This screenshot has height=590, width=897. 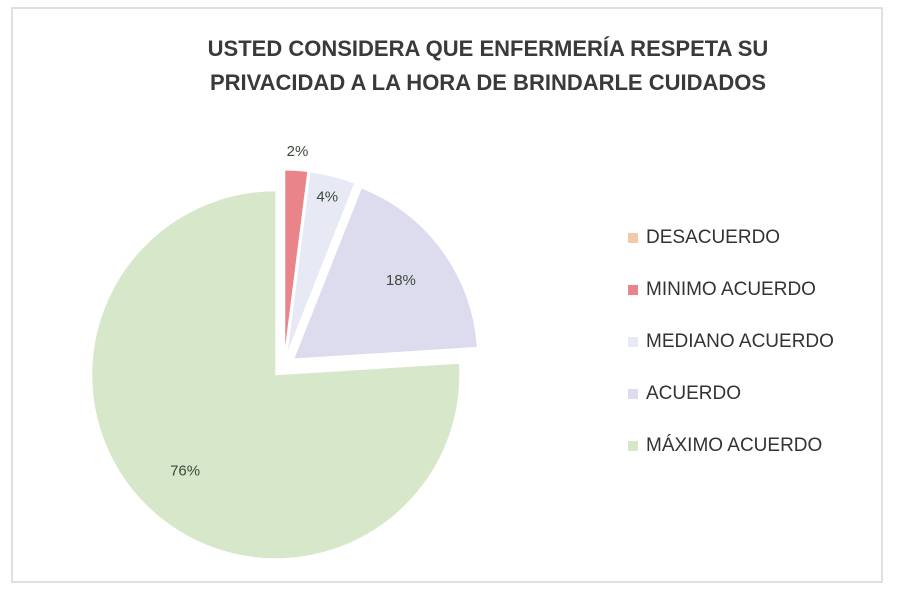 I want to click on data-label: 18%, so click(x=401, y=280).